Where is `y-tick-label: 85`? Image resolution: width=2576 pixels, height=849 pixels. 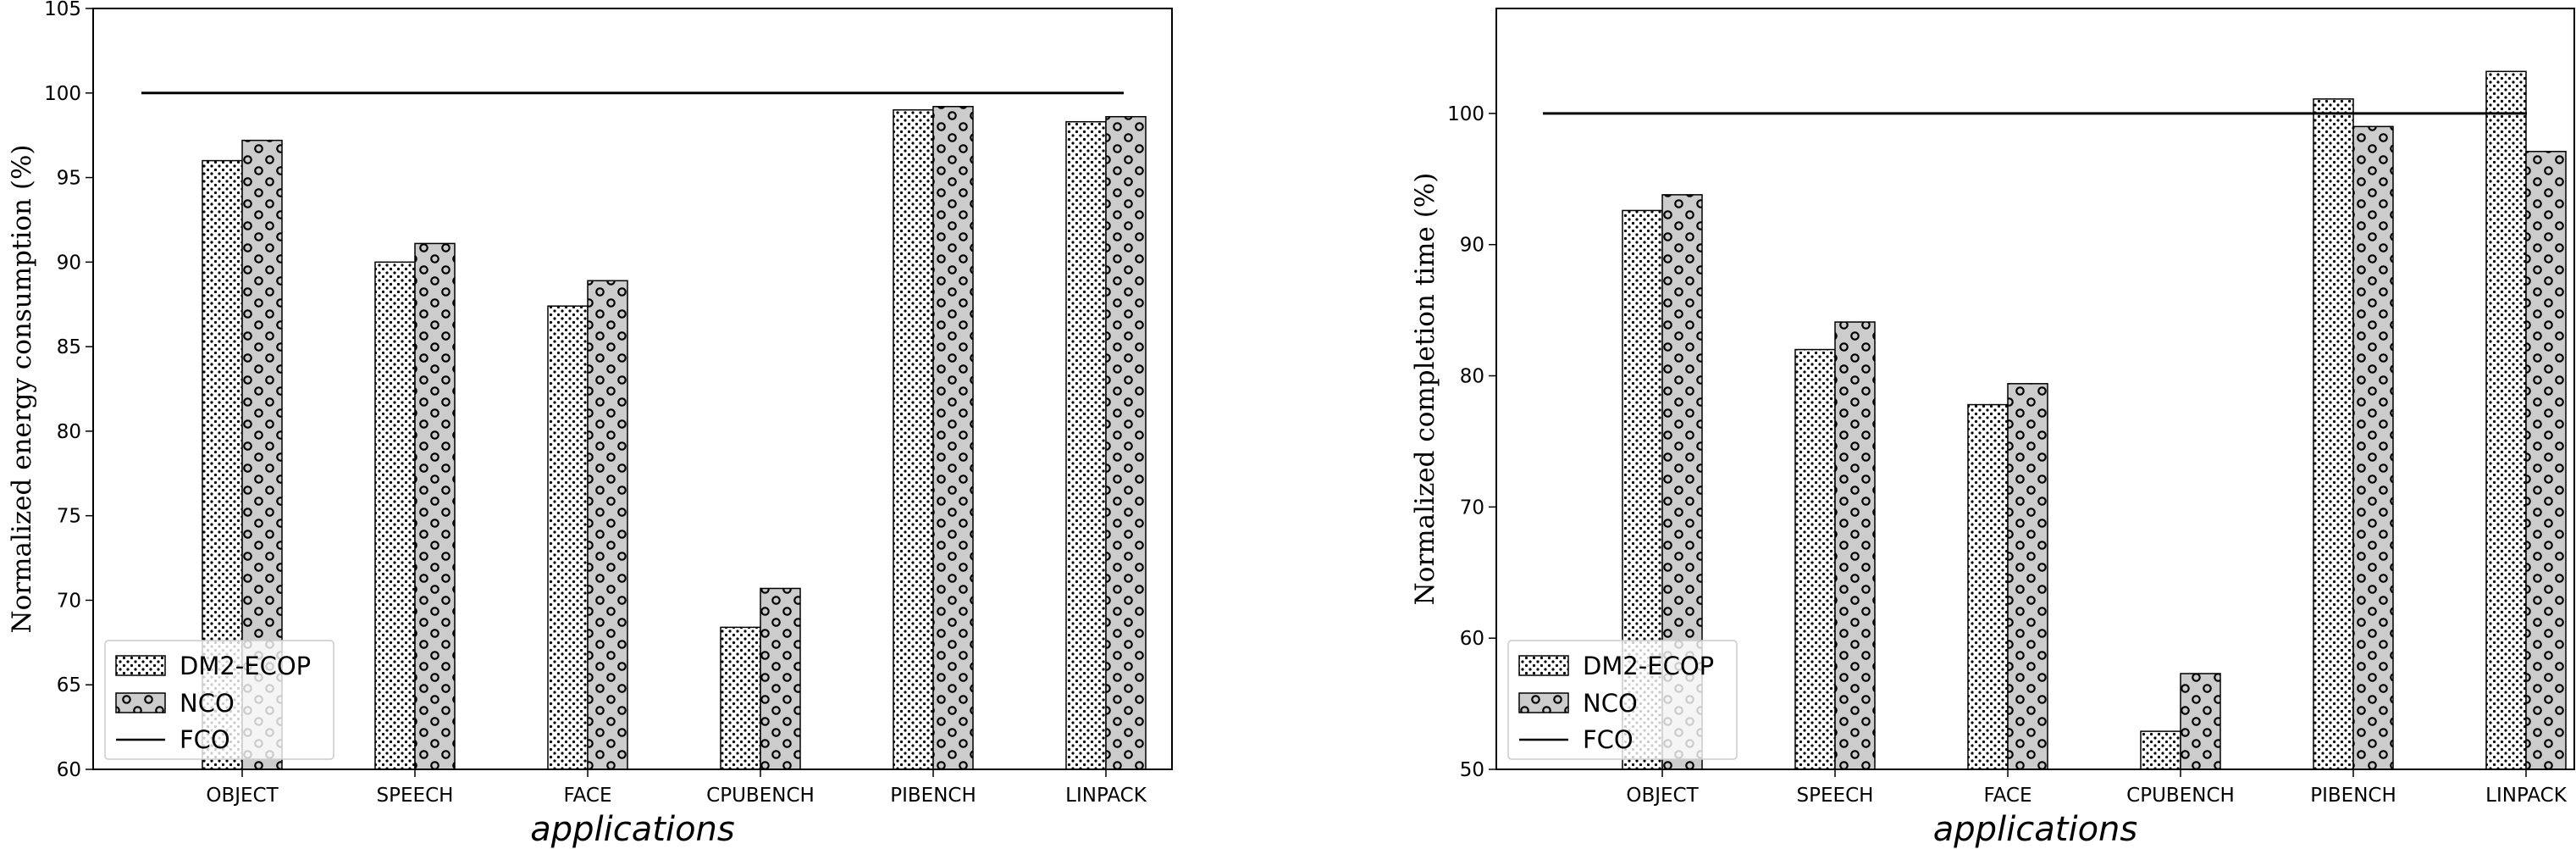
y-tick-label: 85 is located at coordinates (69, 347).